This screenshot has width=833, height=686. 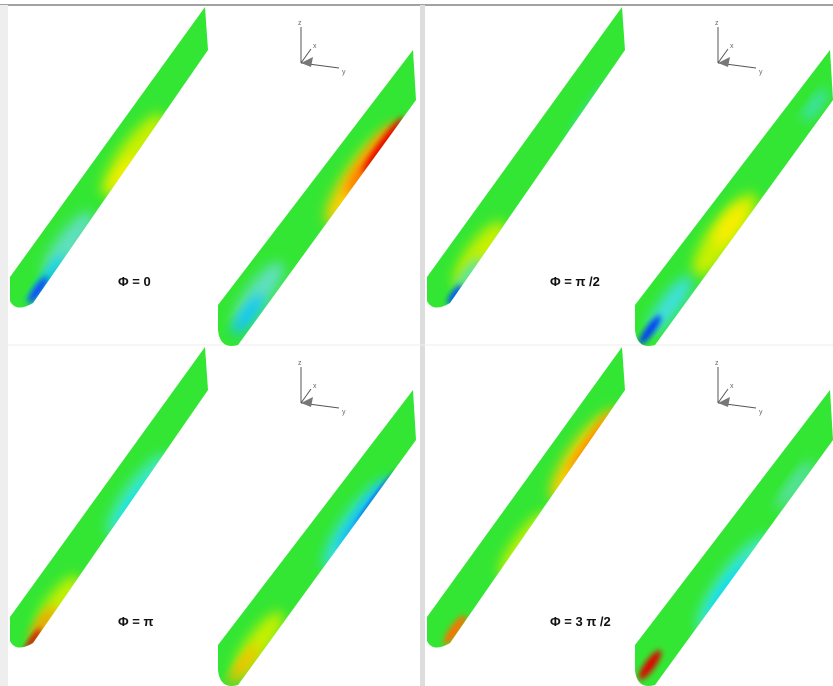 What do you see at coordinates (134, 281) in the screenshot?
I see `panel-label: Φ = 0` at bounding box center [134, 281].